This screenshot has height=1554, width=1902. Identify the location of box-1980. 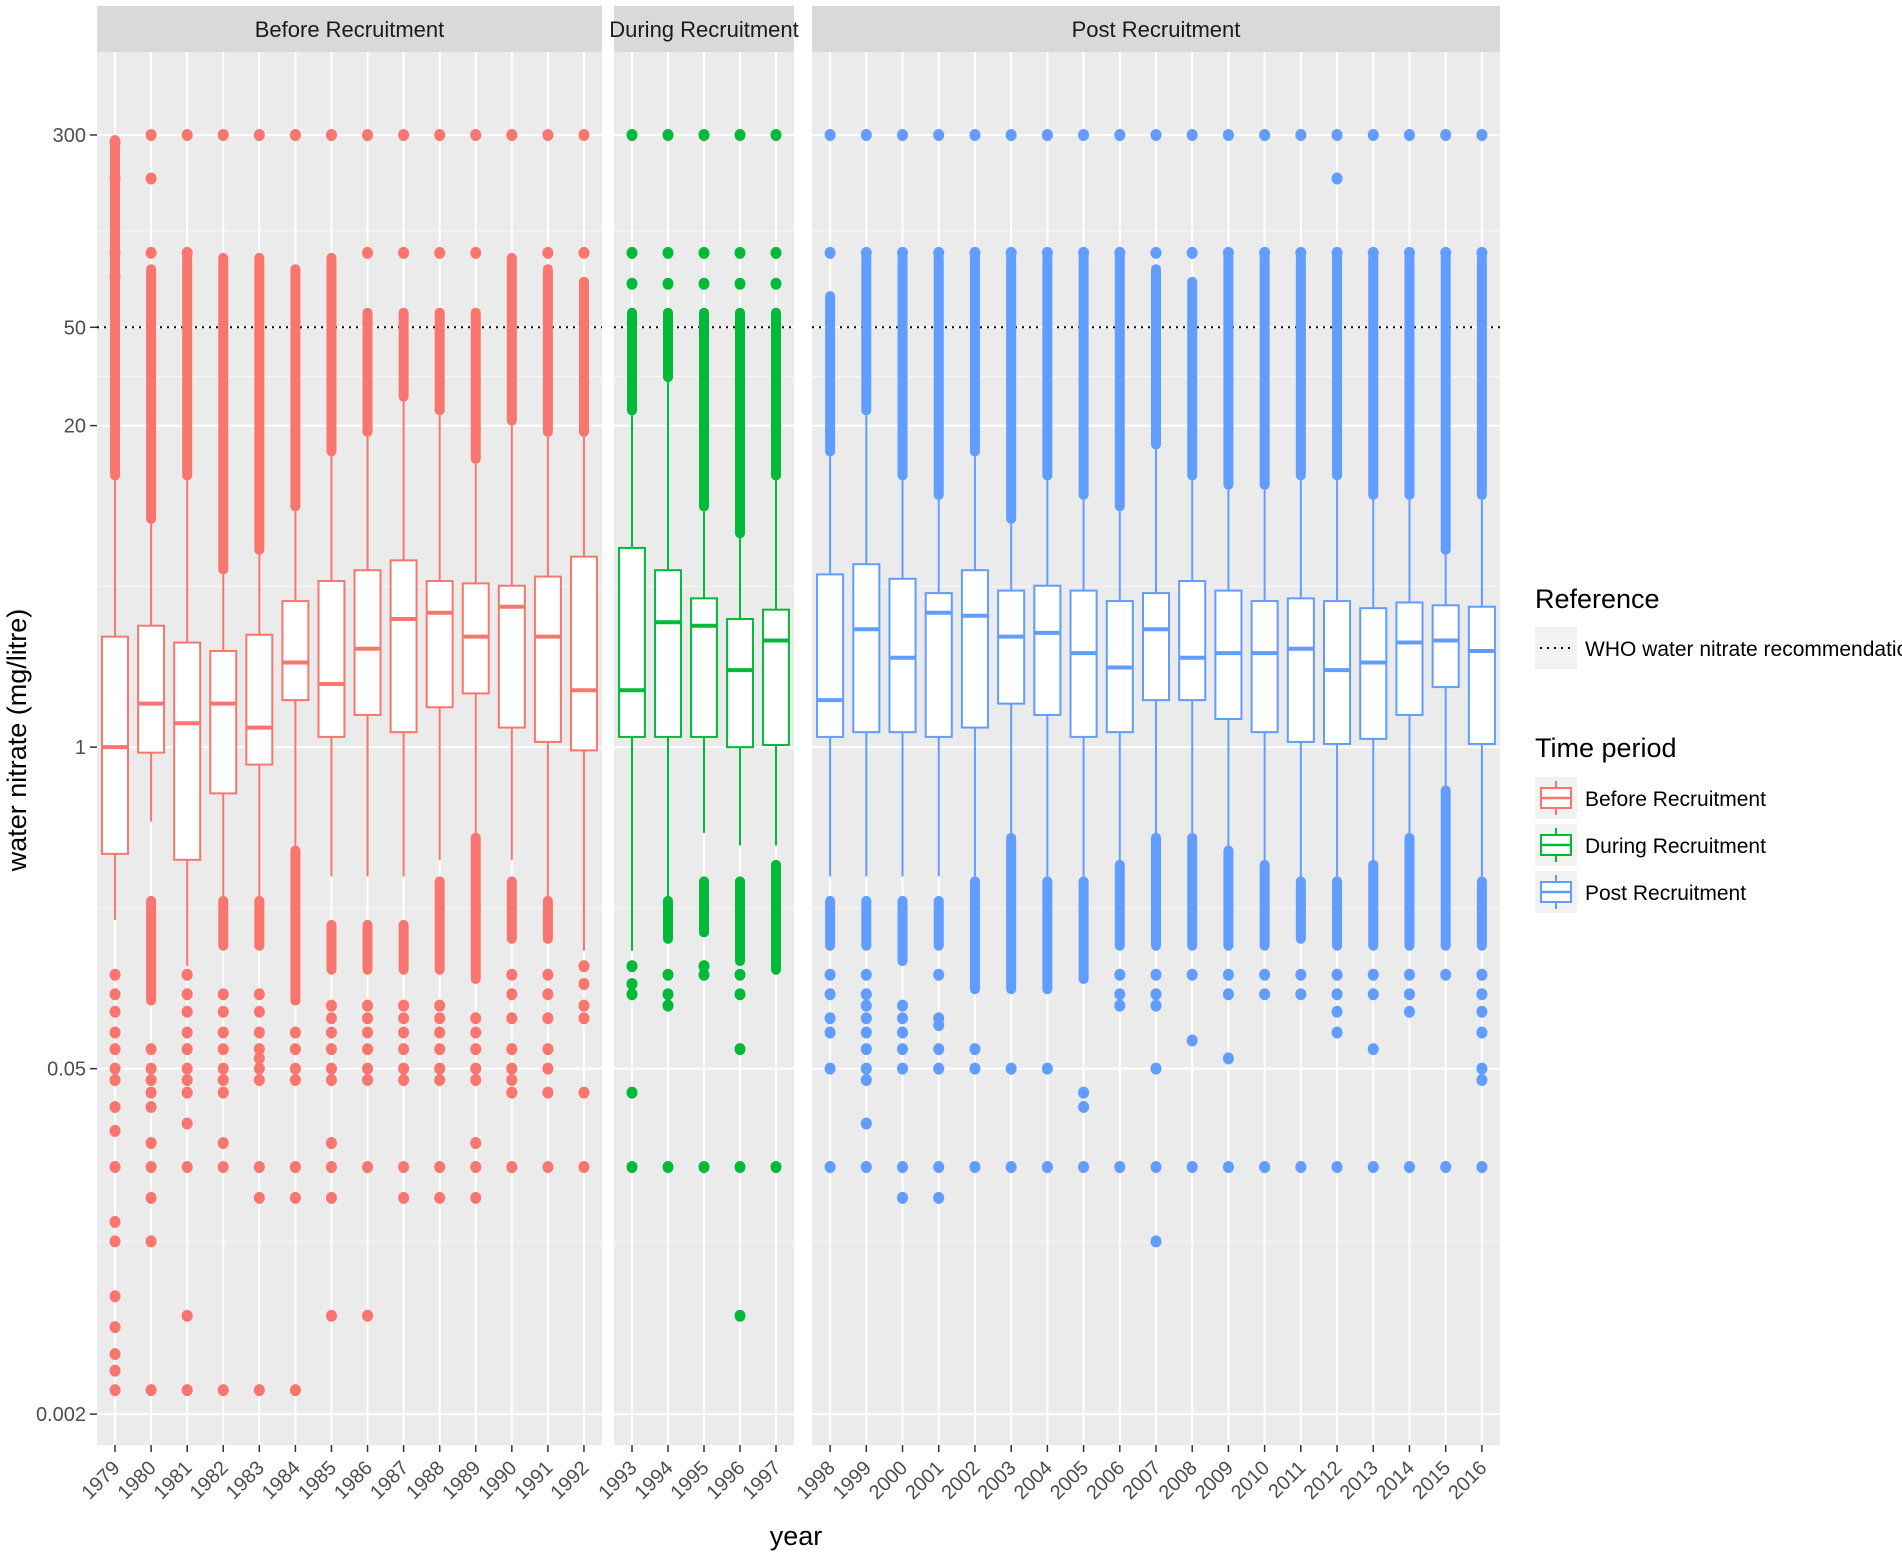
(151, 762).